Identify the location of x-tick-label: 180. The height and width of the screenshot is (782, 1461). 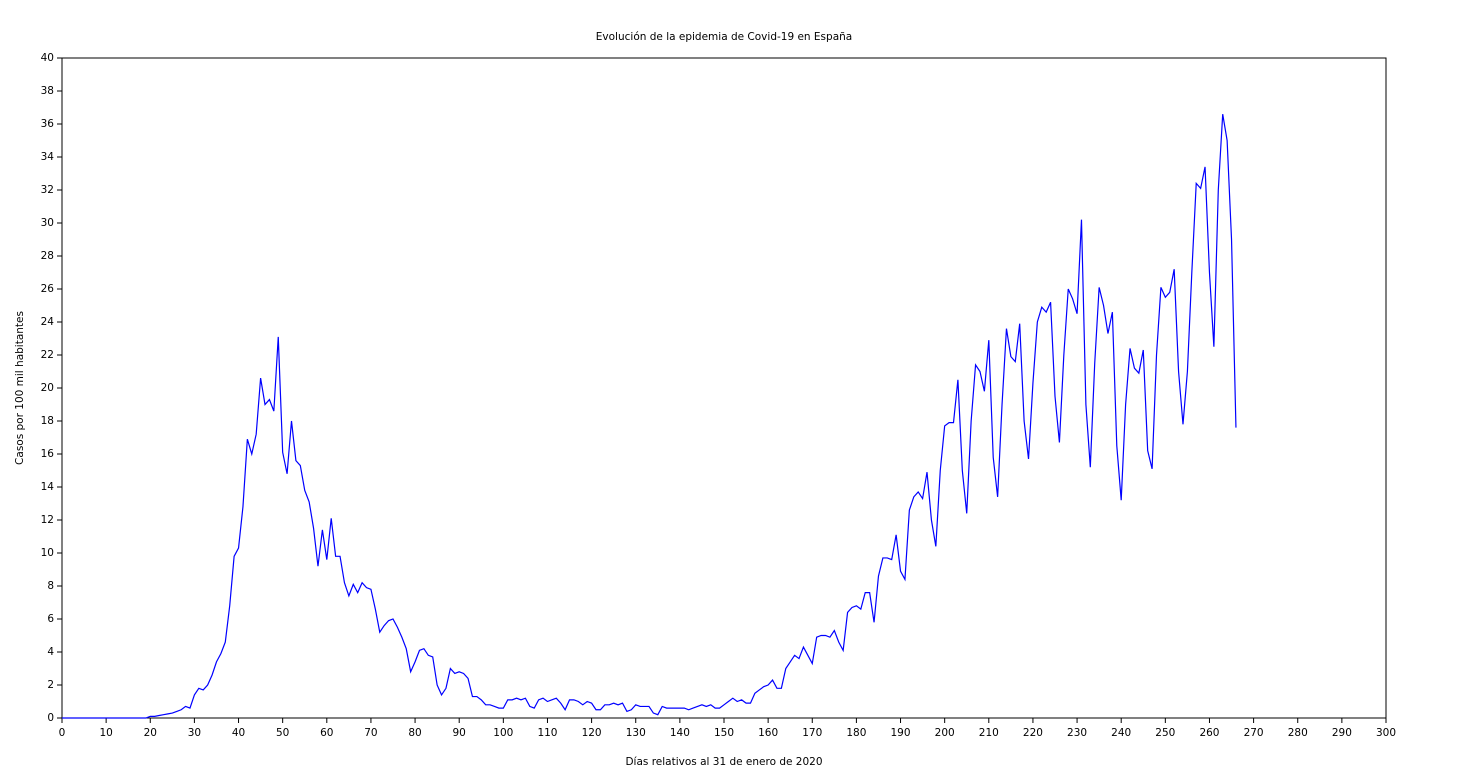
(856, 733).